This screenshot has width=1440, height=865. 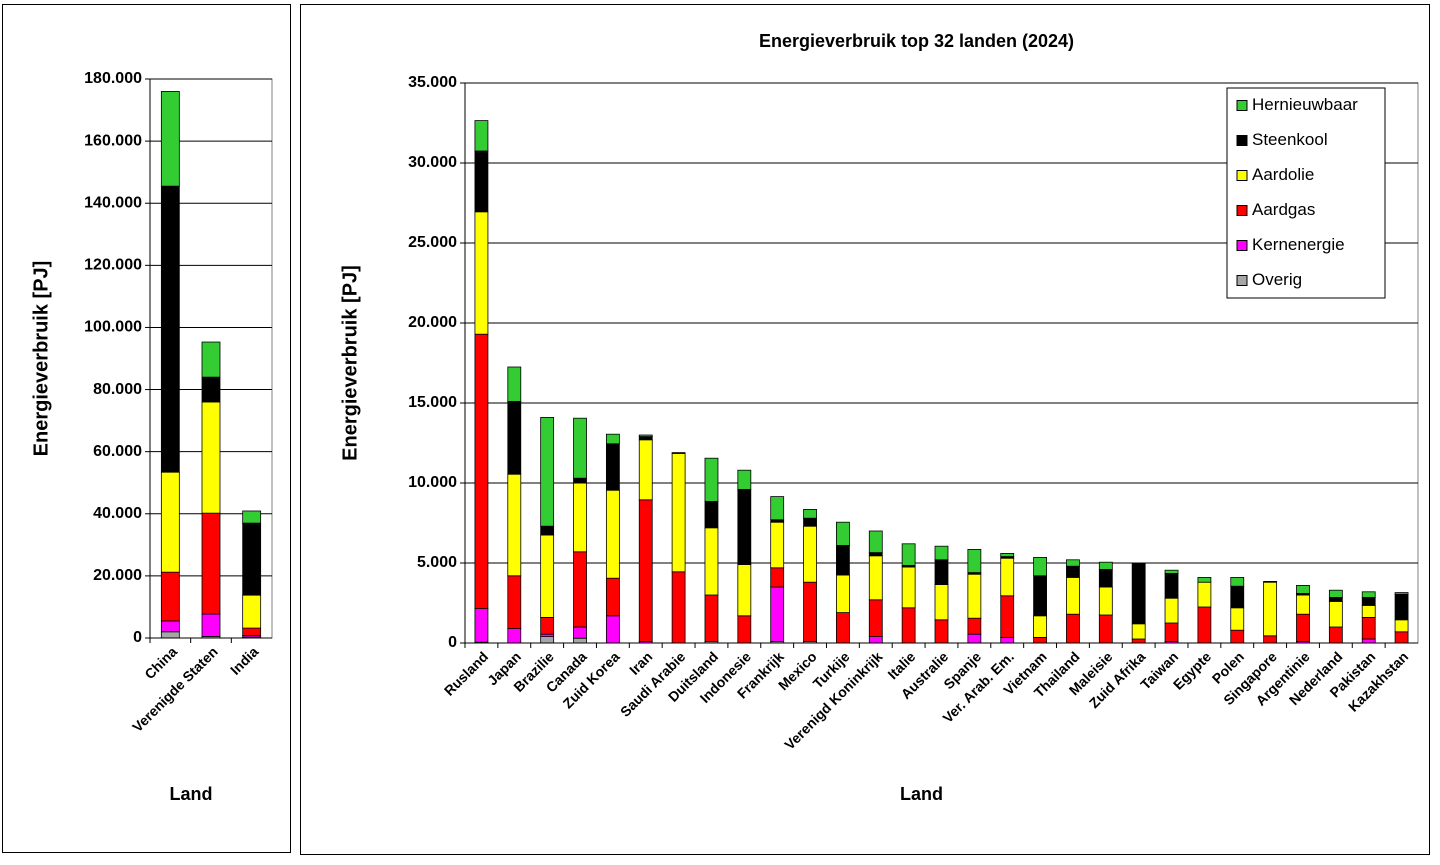 I want to click on legend-label: Aardolie, so click(x=1283, y=174).